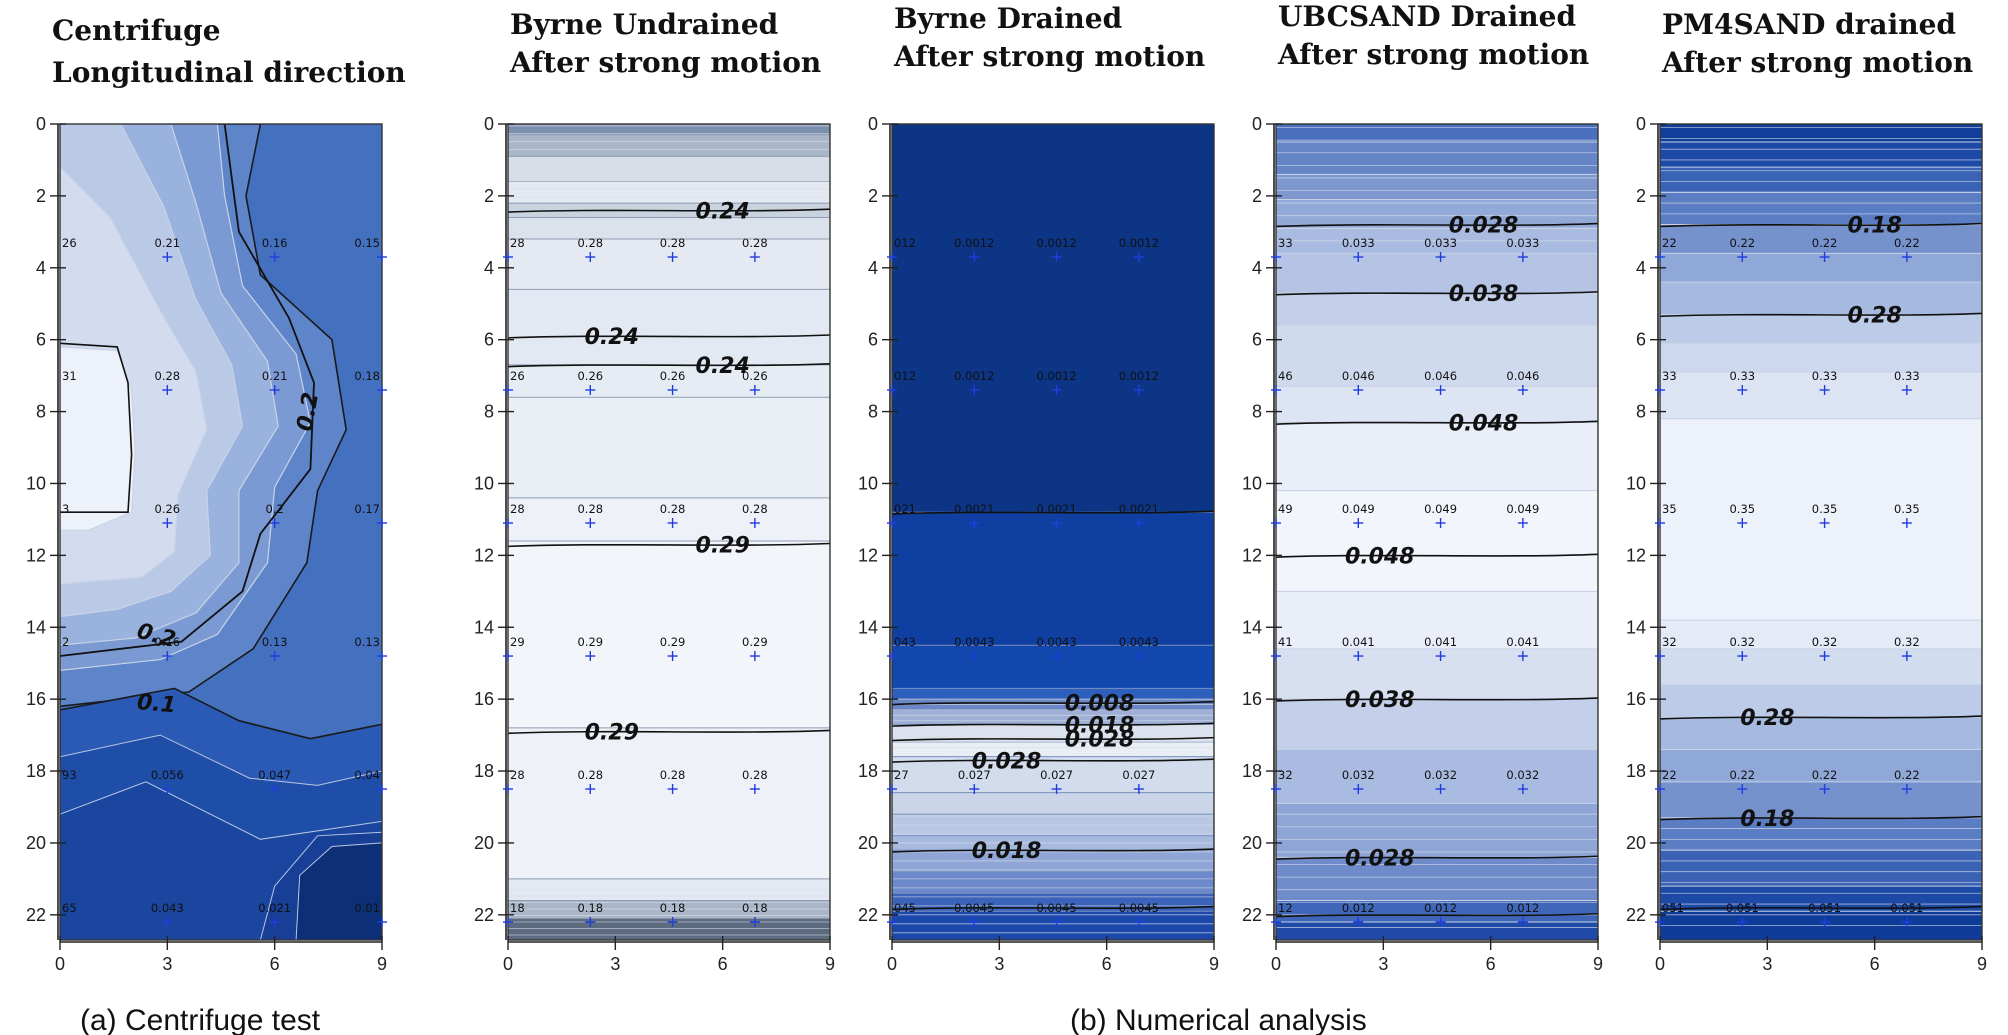  Describe the element at coordinates (999, 964) in the screenshot. I see `x-tick-label: 3` at that location.